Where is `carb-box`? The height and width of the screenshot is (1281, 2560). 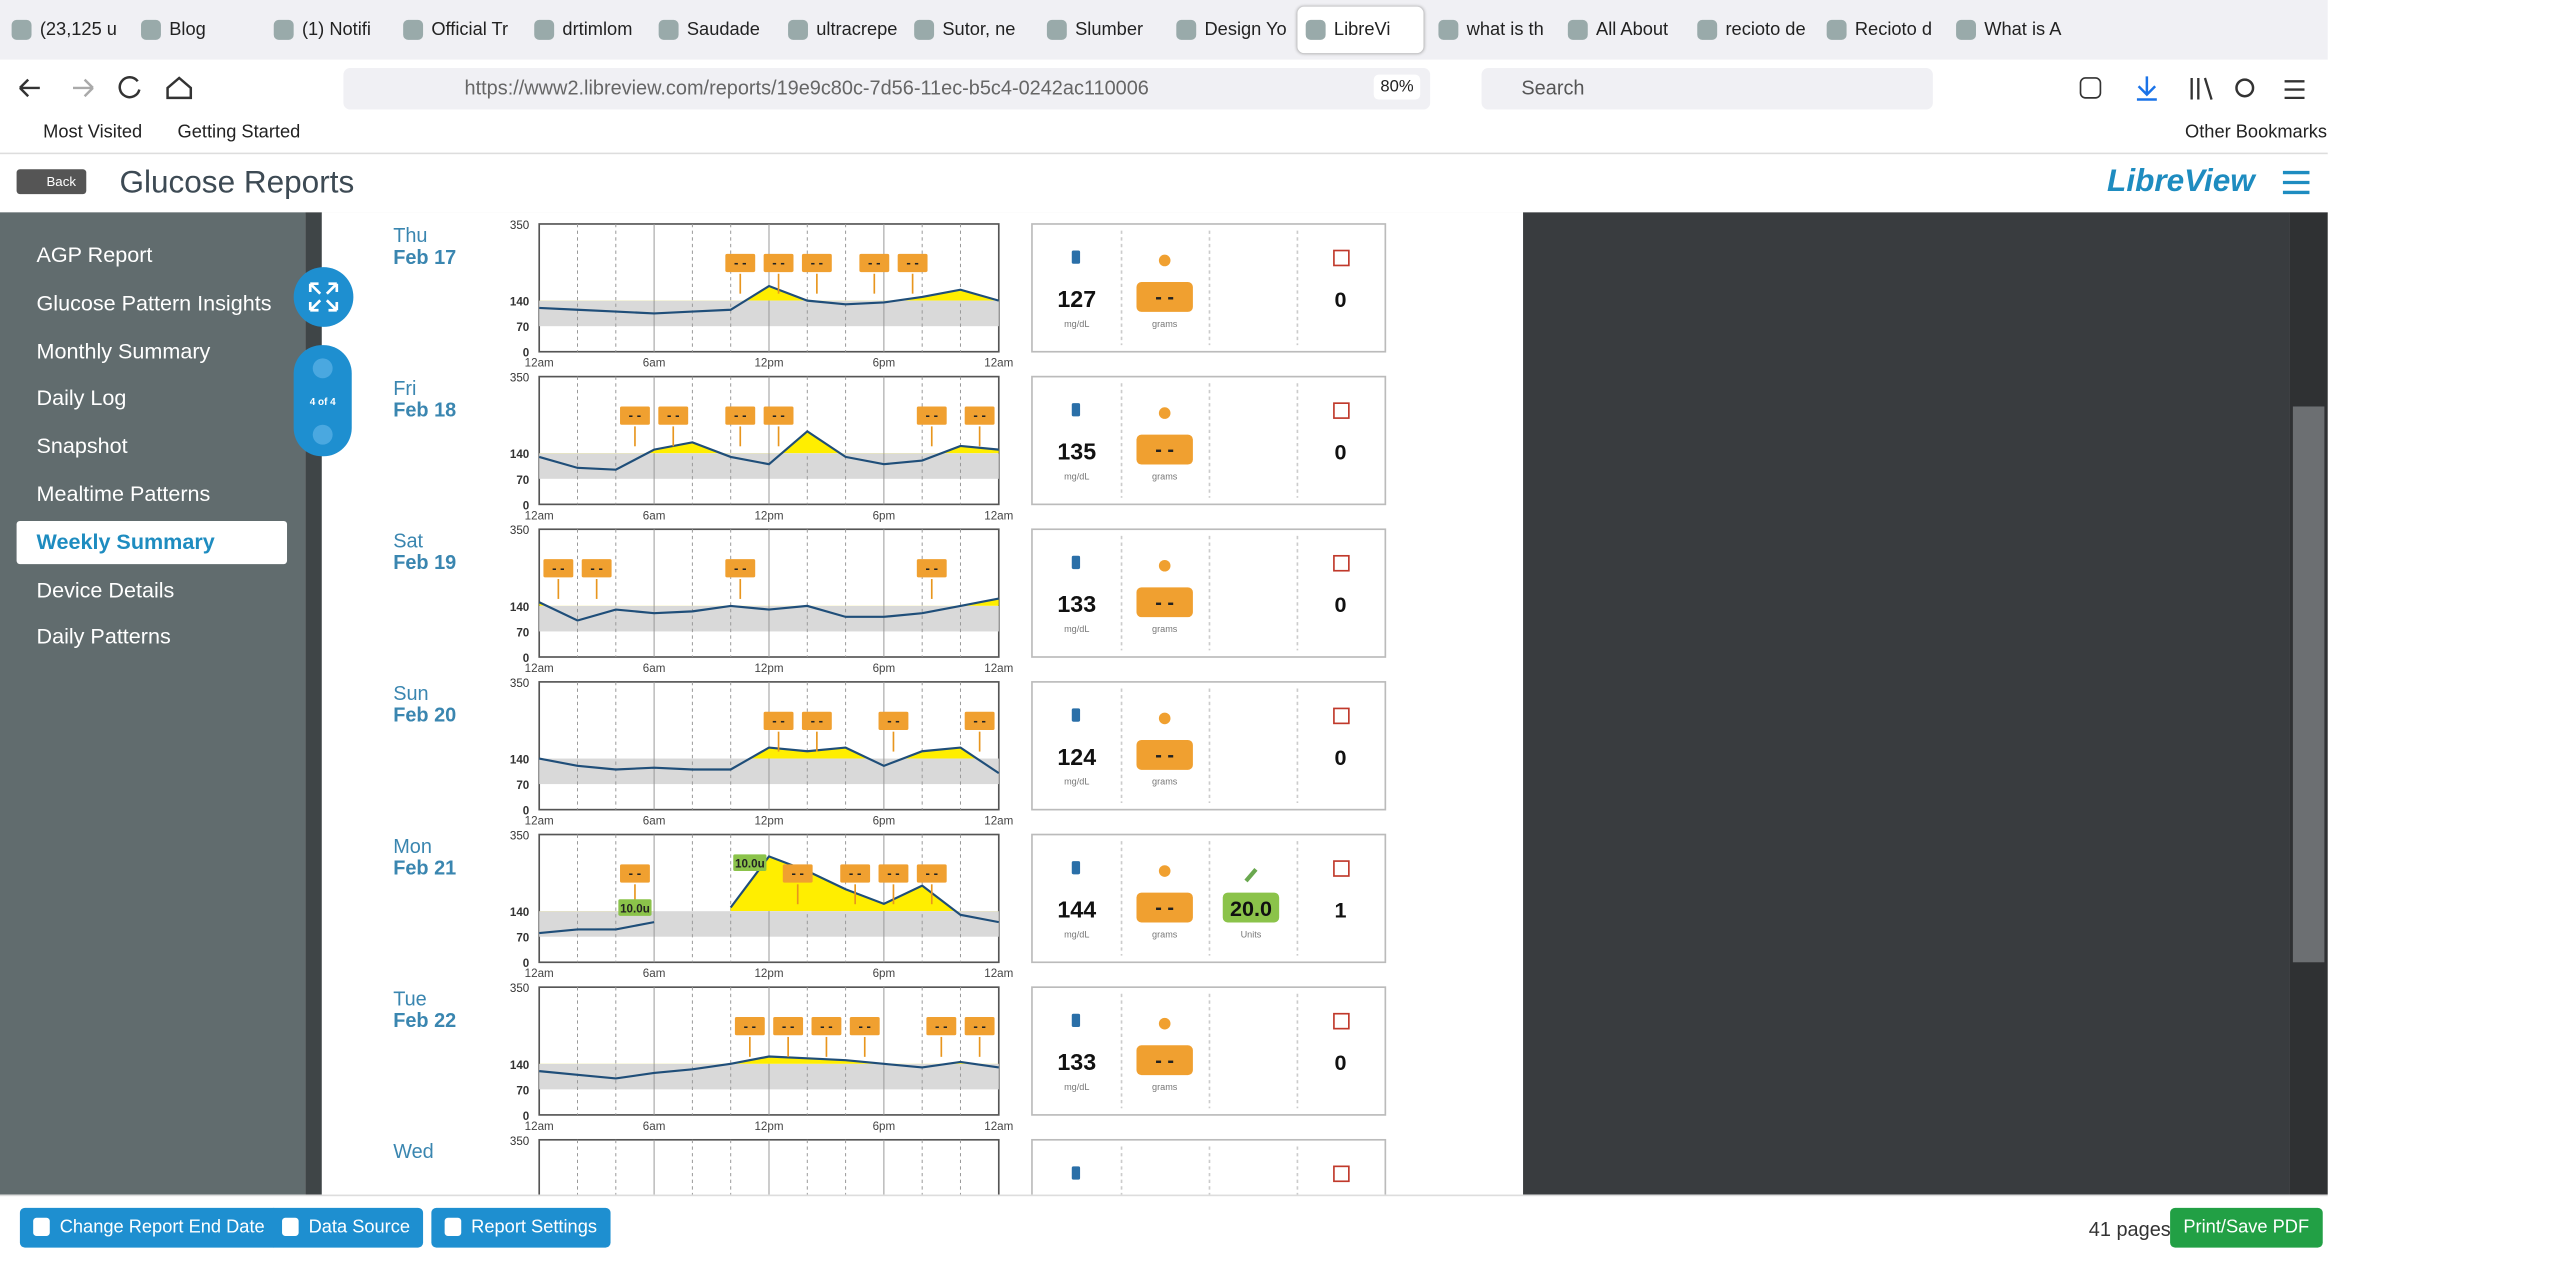 carb-box is located at coordinates (1164, 297).